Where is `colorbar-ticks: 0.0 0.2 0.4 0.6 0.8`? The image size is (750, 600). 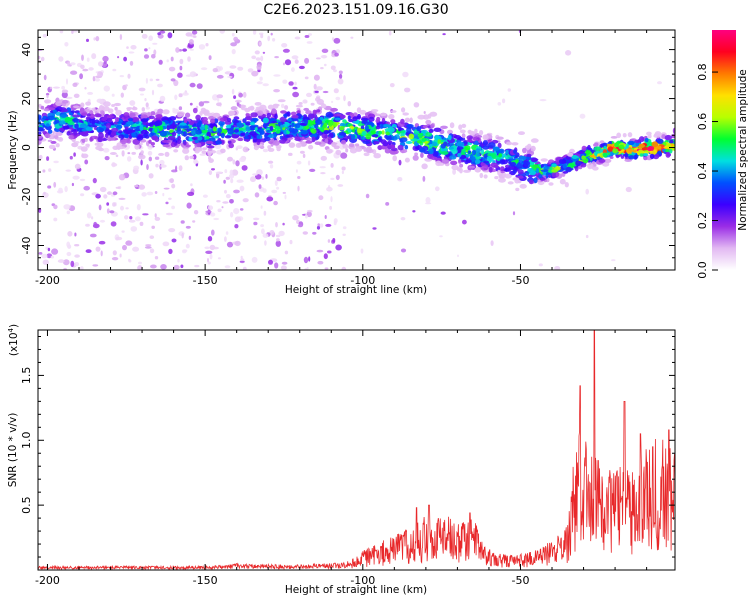
colorbar-ticks: 0.0 0.2 0.4 0.6 0.8 is located at coordinates (707, 171).